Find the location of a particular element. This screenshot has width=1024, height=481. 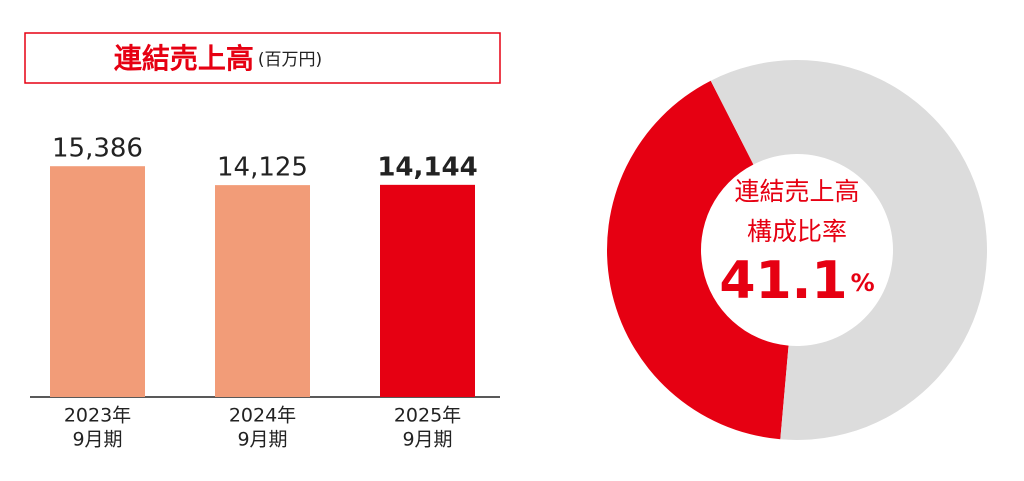

center-value: 41.1% is located at coordinates (796, 281).